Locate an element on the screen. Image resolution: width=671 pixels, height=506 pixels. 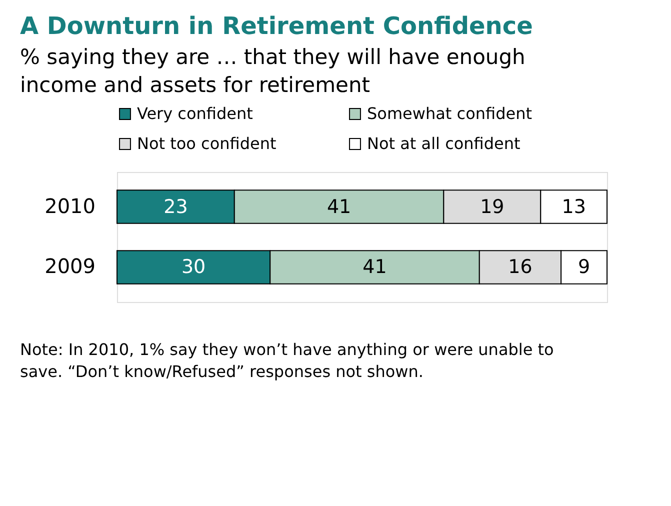
legend-label: Somewhat confident is located at coordinates (449, 113).